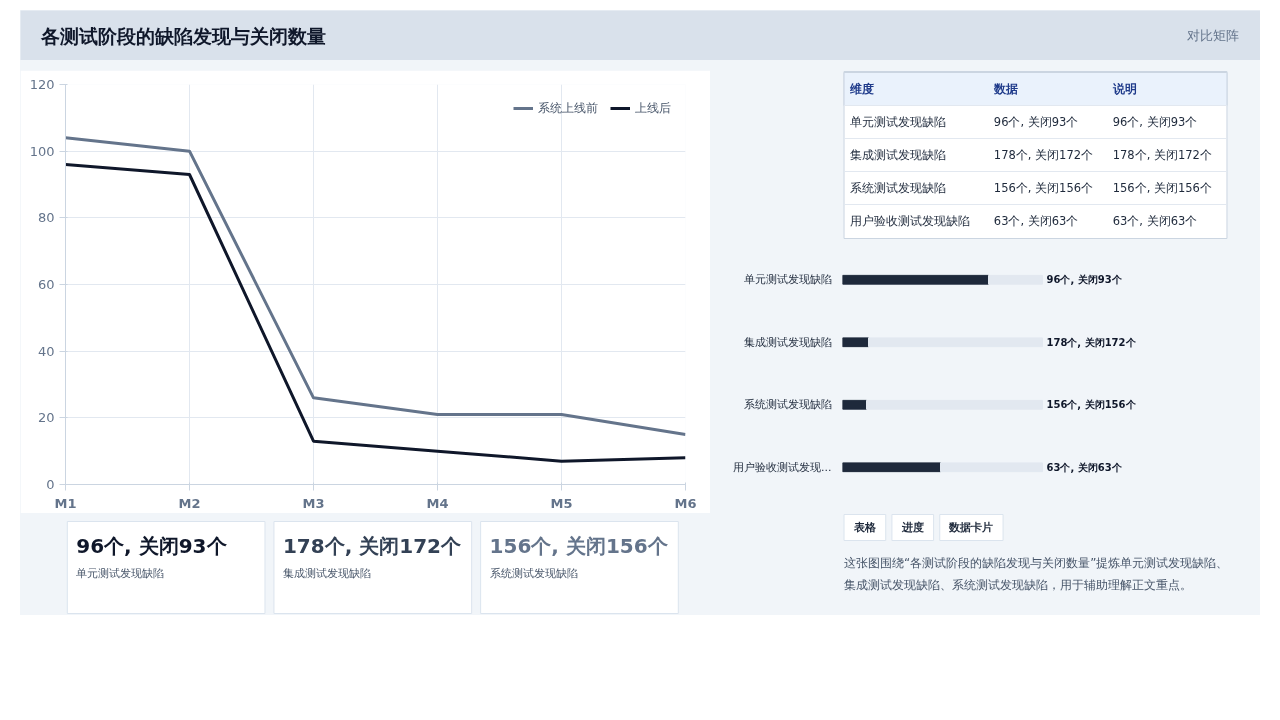 Image resolution: width=1280 pixels, height=720 pixels. Describe the element at coordinates (568, 108) in the screenshot. I see `legend-label: 系统上线前` at that location.